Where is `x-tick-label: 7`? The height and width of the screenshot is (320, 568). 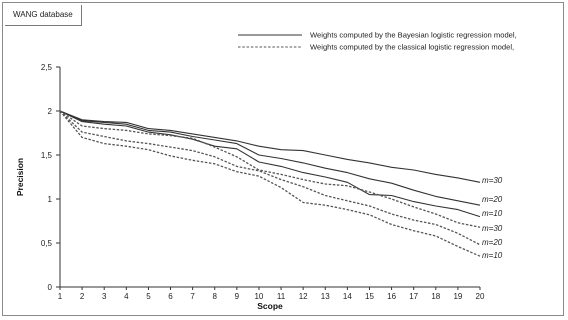 x-tick-label: 7 is located at coordinates (192, 296).